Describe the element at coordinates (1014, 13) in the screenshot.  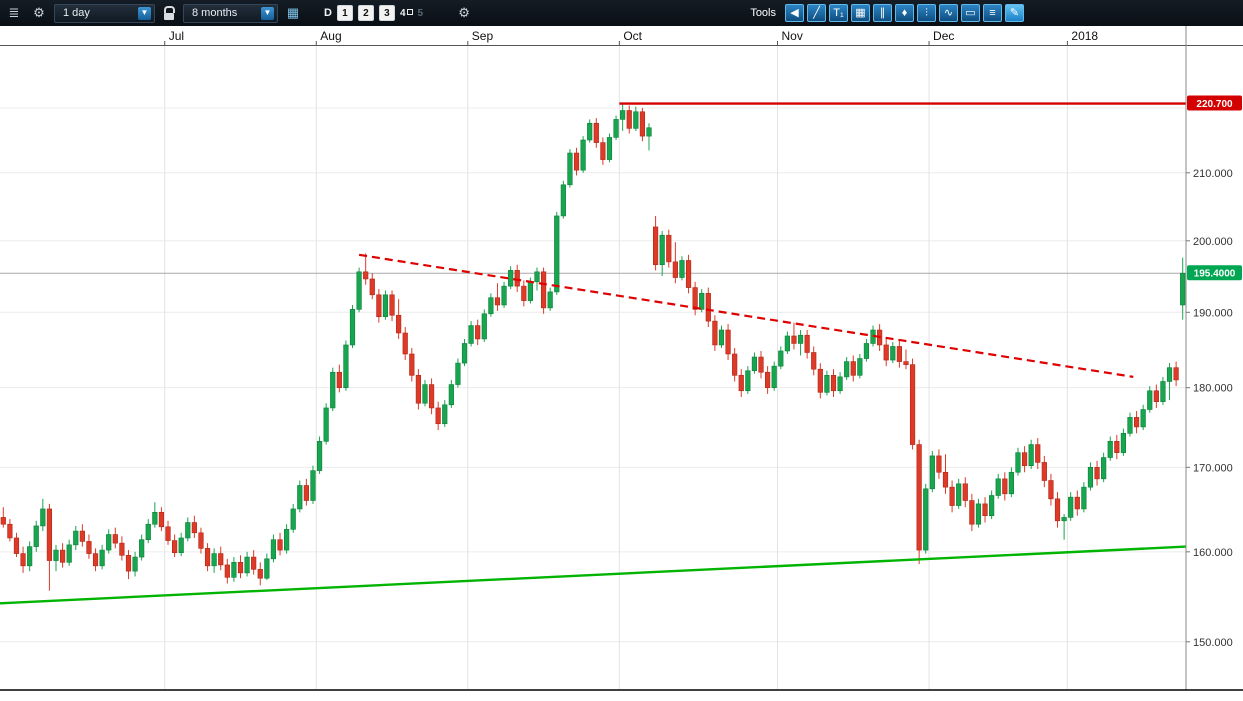
I see `draw-tool-icon: ✎` at that location.